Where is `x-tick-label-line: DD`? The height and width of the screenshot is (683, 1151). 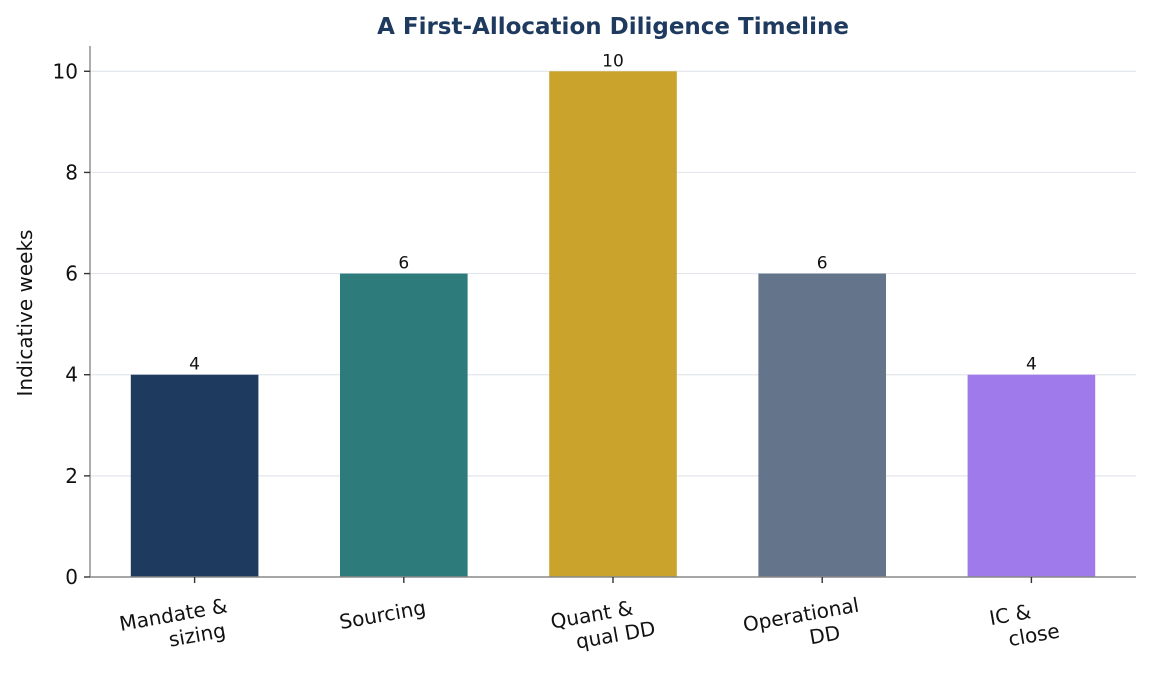 x-tick-label-line: DD is located at coordinates (824, 634).